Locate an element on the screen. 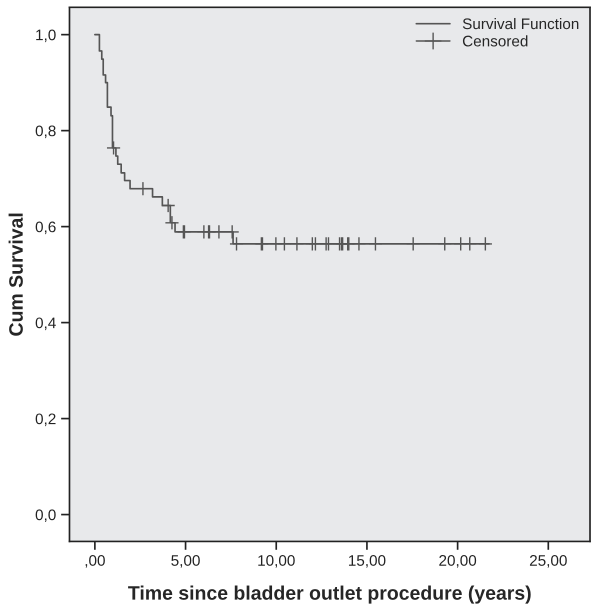 The width and height of the screenshot is (599, 607). x-axis-title: Time since bladder outlet procedure (years) is located at coordinates (329, 595).